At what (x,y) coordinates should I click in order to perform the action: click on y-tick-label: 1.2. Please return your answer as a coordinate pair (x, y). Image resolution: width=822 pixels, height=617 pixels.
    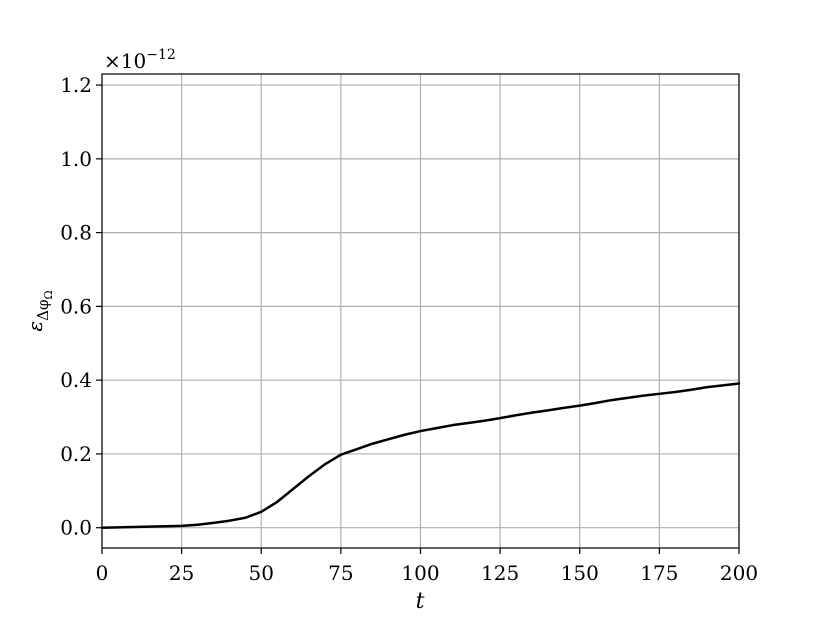
    Looking at the image, I should click on (76, 85).